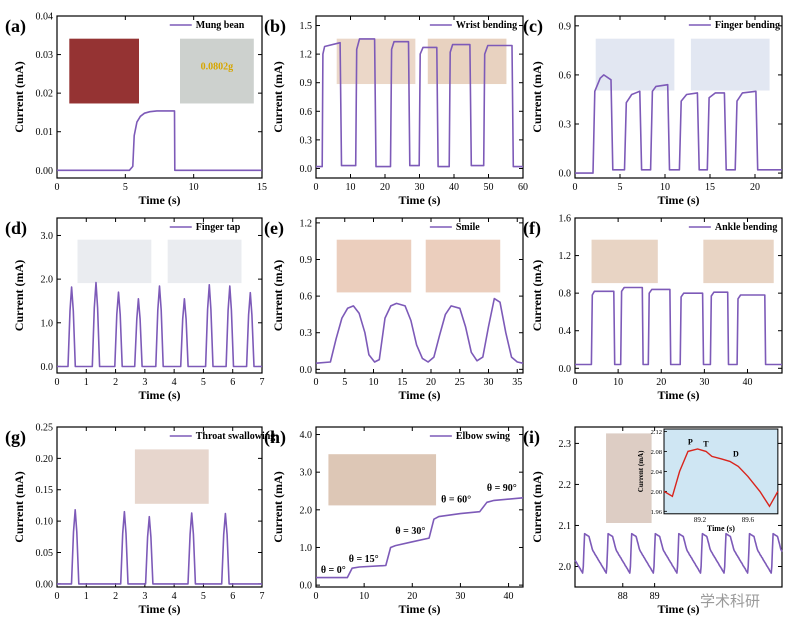 The height and width of the screenshot is (629, 800). Describe the element at coordinates (275, 437) in the screenshot. I see `panel-label: (h)` at that location.